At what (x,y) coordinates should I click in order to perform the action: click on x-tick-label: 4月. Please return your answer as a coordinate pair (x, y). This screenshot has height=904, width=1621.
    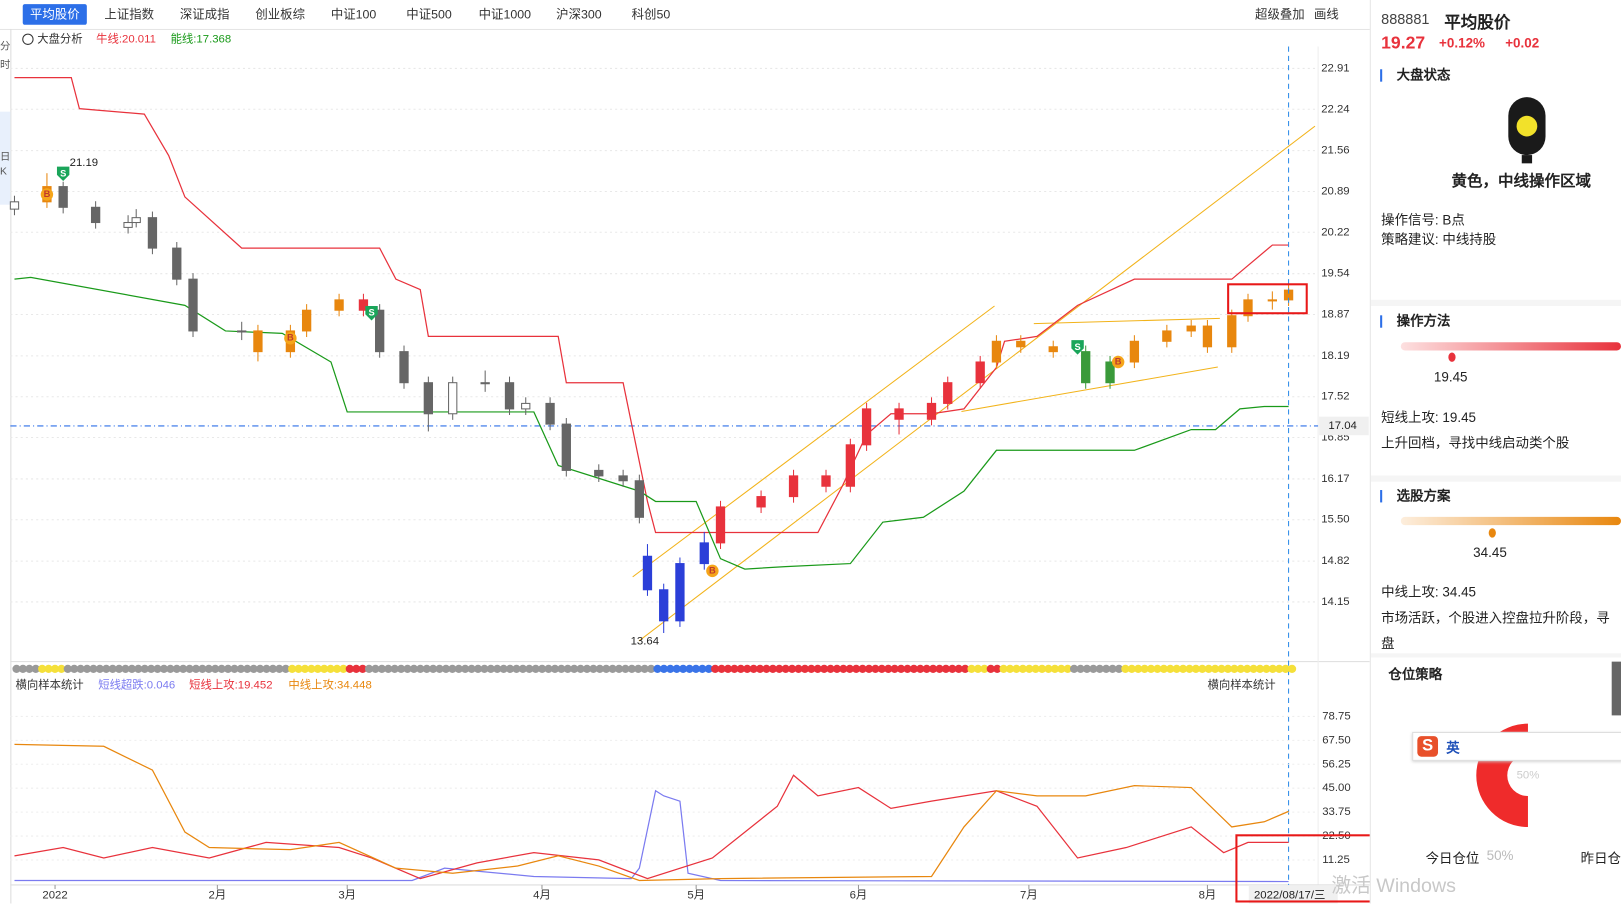
    Looking at the image, I should click on (542, 895).